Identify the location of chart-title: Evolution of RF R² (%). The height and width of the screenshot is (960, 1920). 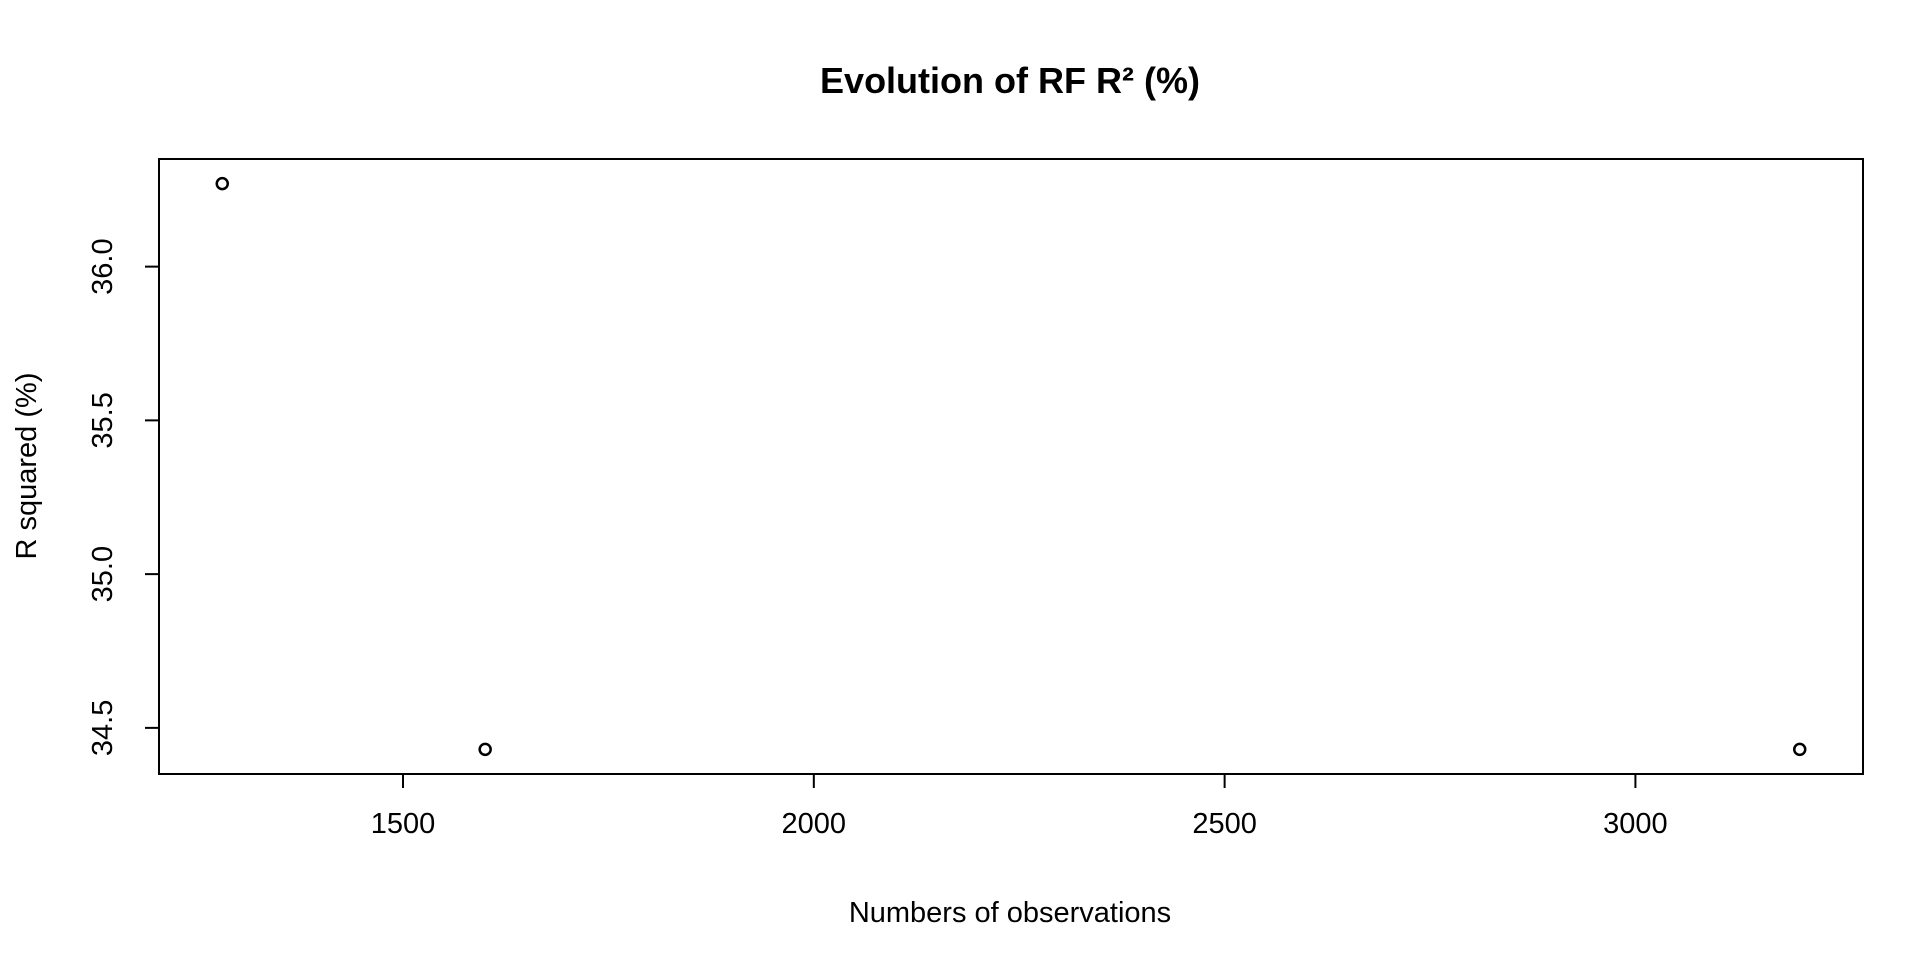
(1010, 80).